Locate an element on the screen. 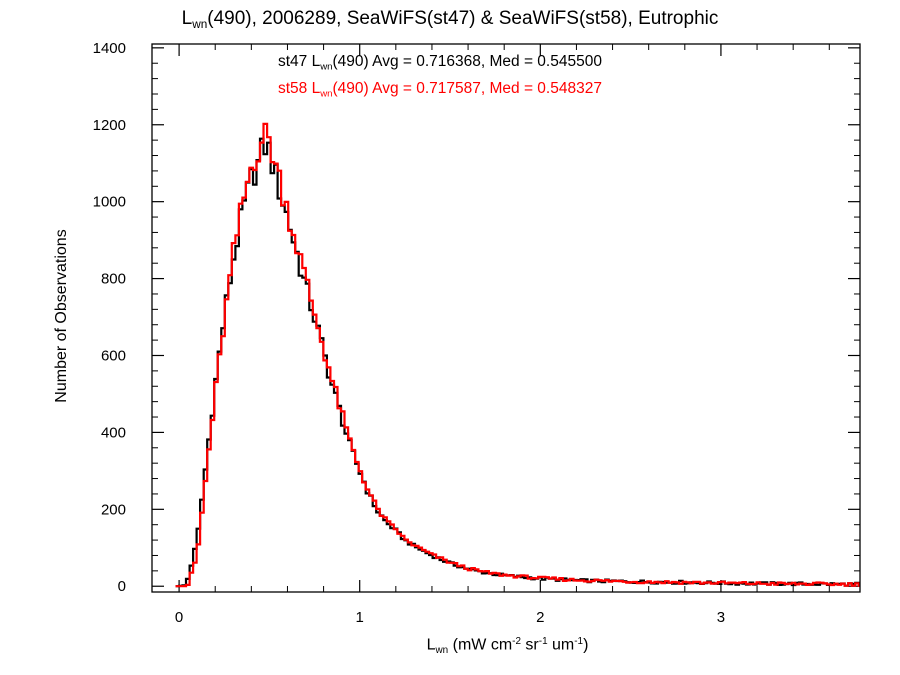 The width and height of the screenshot is (900, 675). x-tick-label: 2 is located at coordinates (540, 617).